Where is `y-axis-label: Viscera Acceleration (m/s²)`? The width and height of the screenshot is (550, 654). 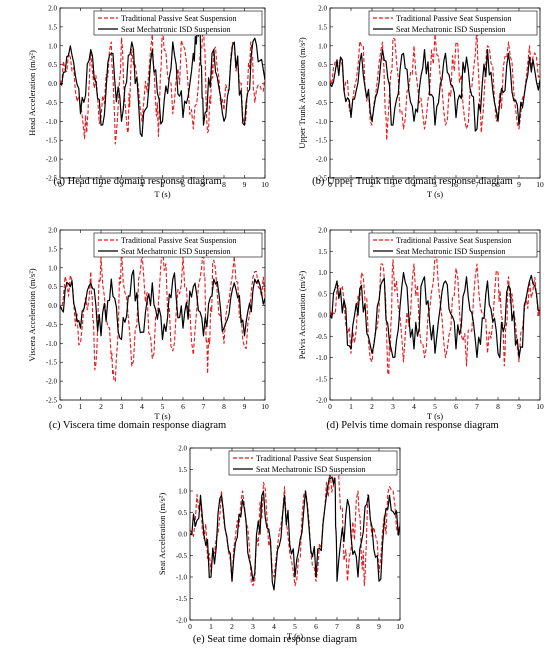 y-axis-label: Viscera Acceleration (m/s²) is located at coordinates (32, 314).